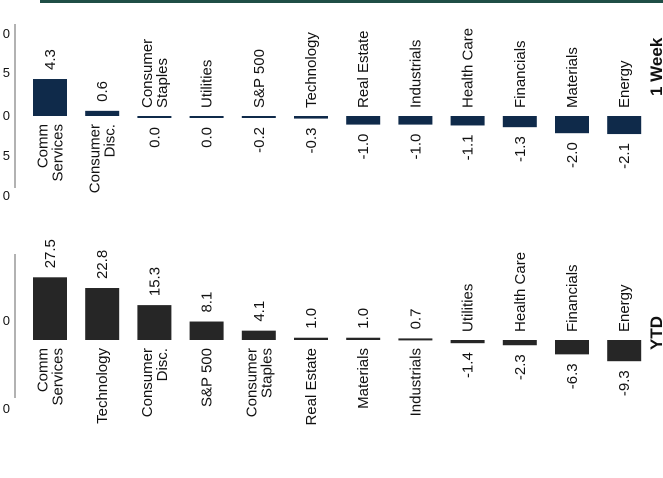  Describe the element at coordinates (655, 66) in the screenshot. I see `week-period-label: 1 Week` at that location.